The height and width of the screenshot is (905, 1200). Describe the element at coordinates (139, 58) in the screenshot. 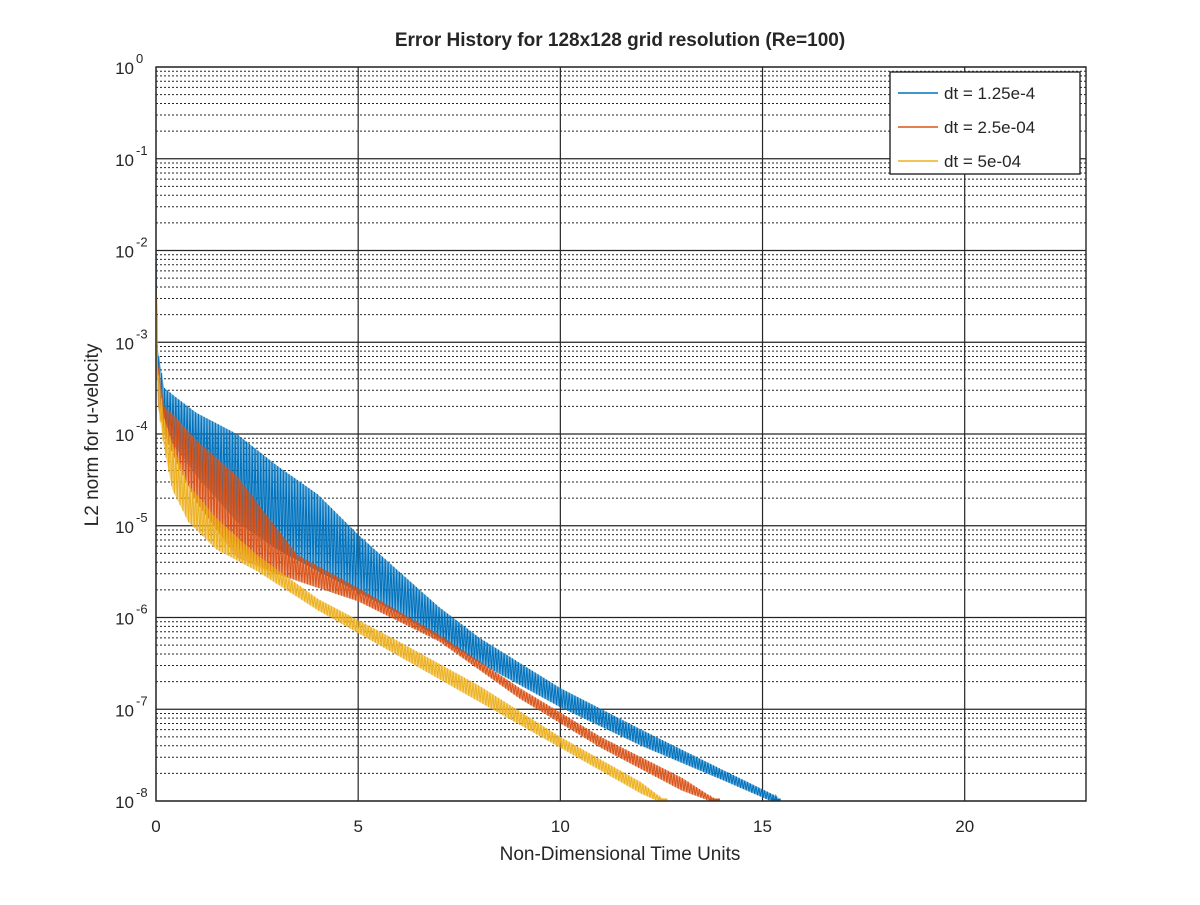

I see `y-tick-exponent: 0` at that location.